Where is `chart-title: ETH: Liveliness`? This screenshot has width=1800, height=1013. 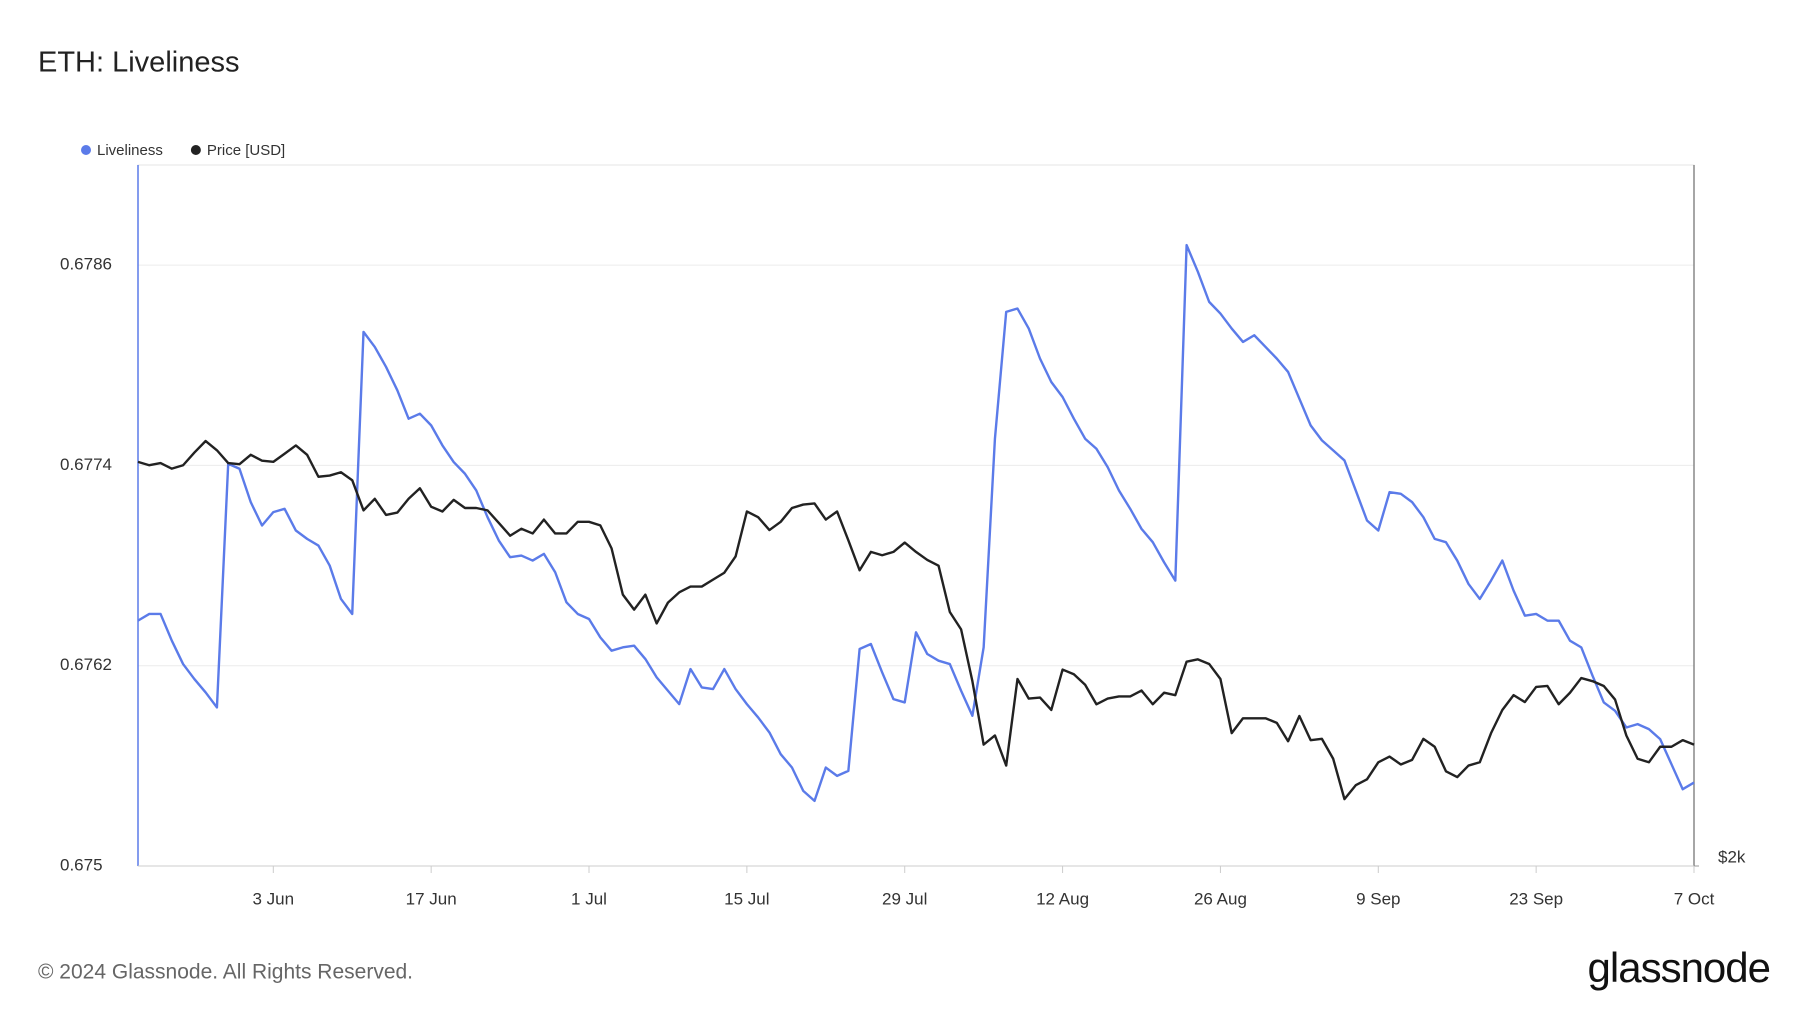 chart-title: ETH: Liveliness is located at coordinates (138, 63).